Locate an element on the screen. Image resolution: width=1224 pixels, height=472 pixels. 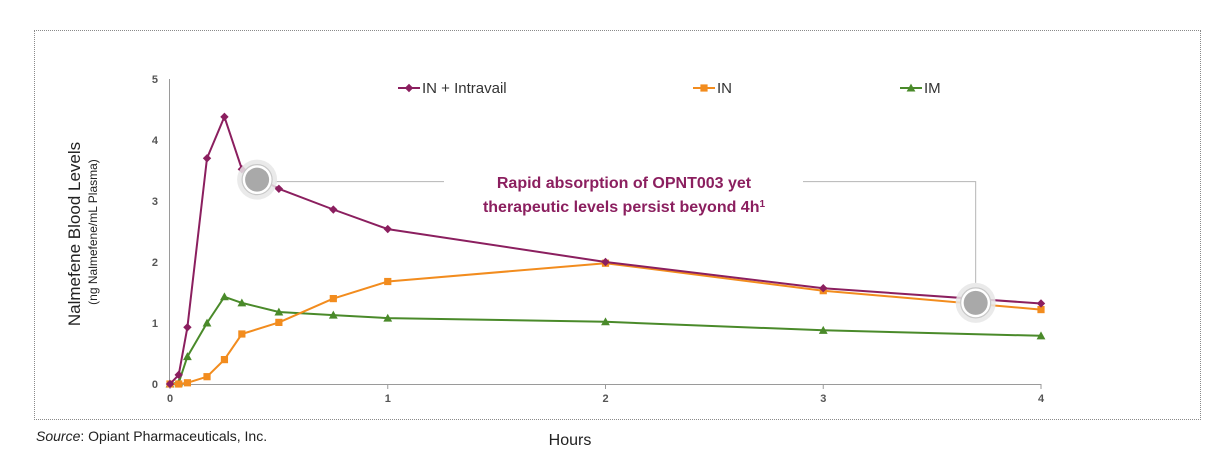
x-tick-label: 2 is located at coordinates (605, 399).